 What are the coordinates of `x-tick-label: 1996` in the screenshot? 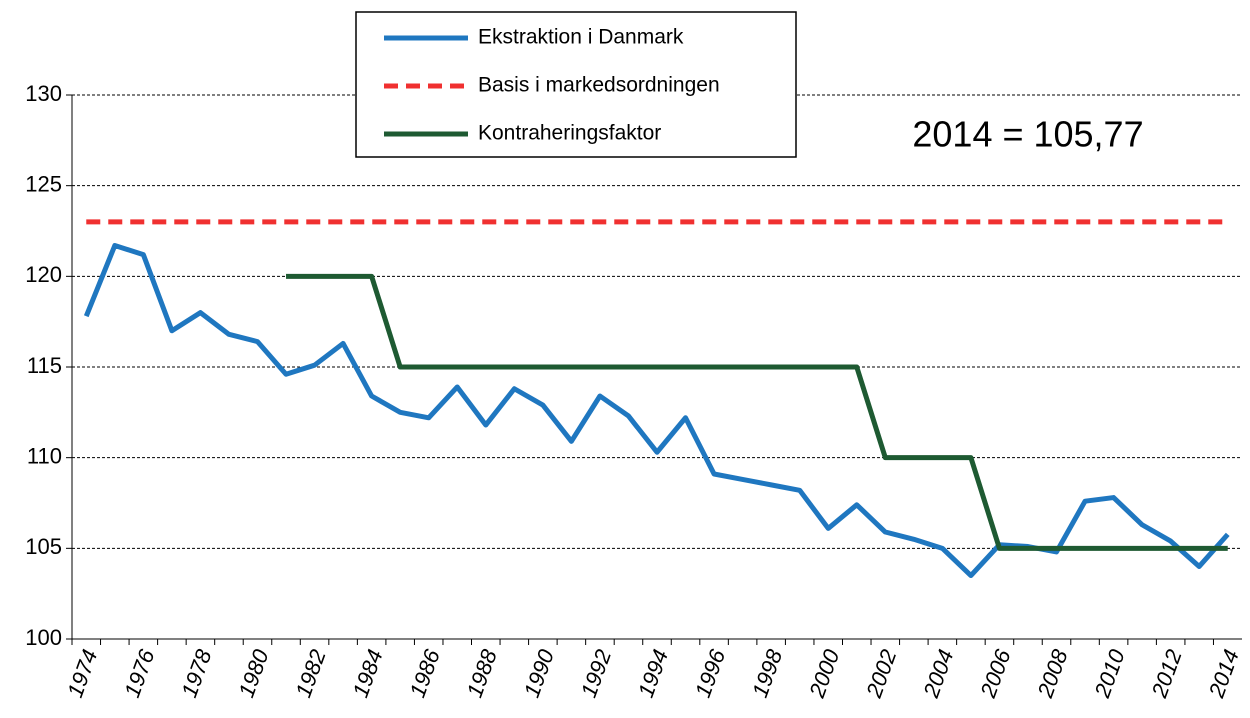 It's located at (710, 672).